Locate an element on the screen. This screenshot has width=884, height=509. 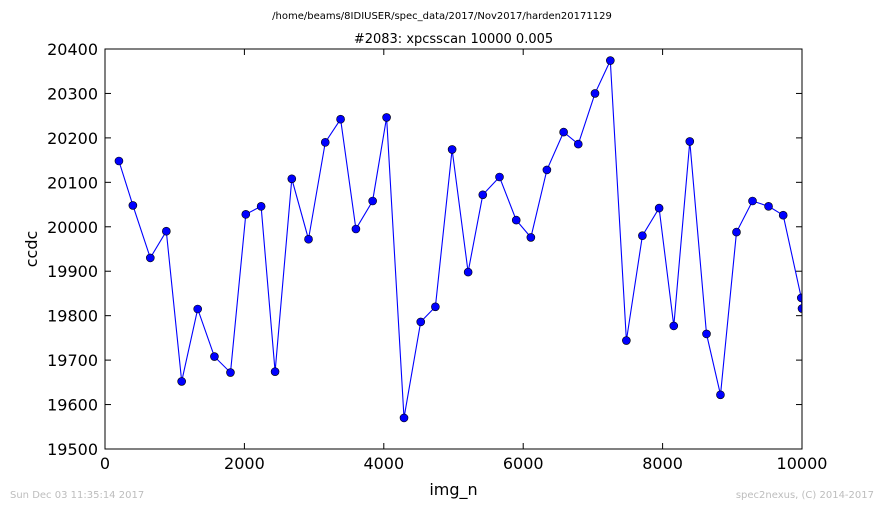
x-tick-label: 6000 is located at coordinates (523, 463).